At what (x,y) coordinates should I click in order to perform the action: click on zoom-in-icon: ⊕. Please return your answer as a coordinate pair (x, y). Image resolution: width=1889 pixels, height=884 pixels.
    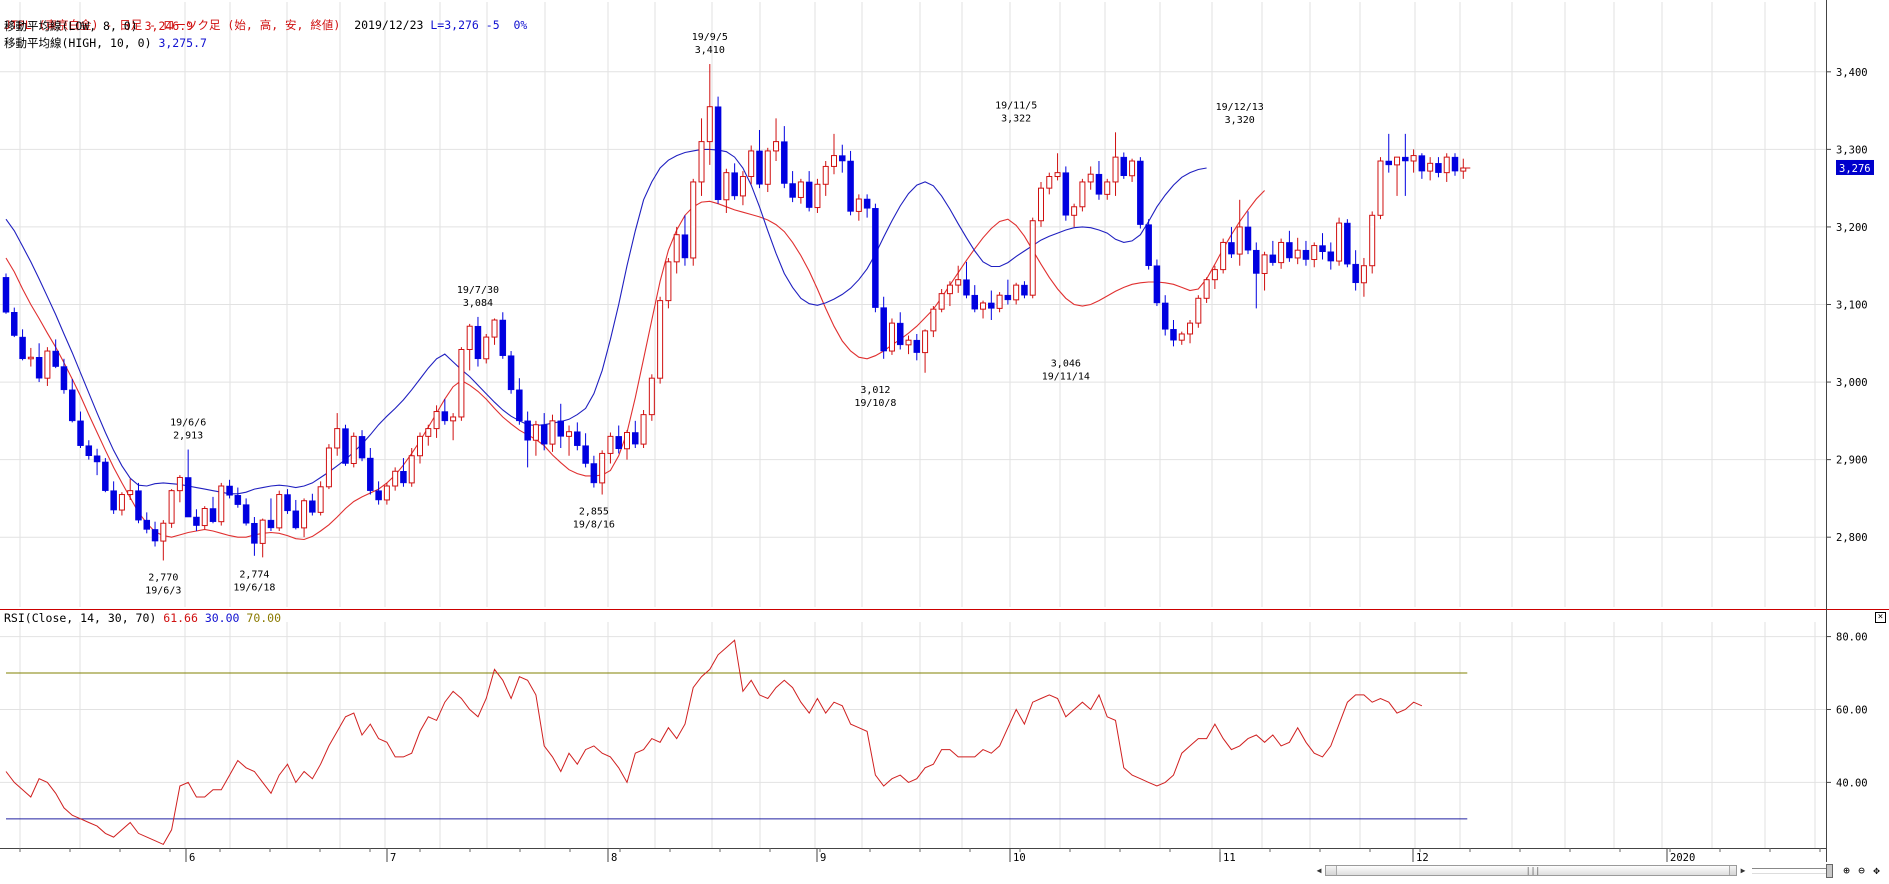
    Looking at the image, I should click on (1846, 870).